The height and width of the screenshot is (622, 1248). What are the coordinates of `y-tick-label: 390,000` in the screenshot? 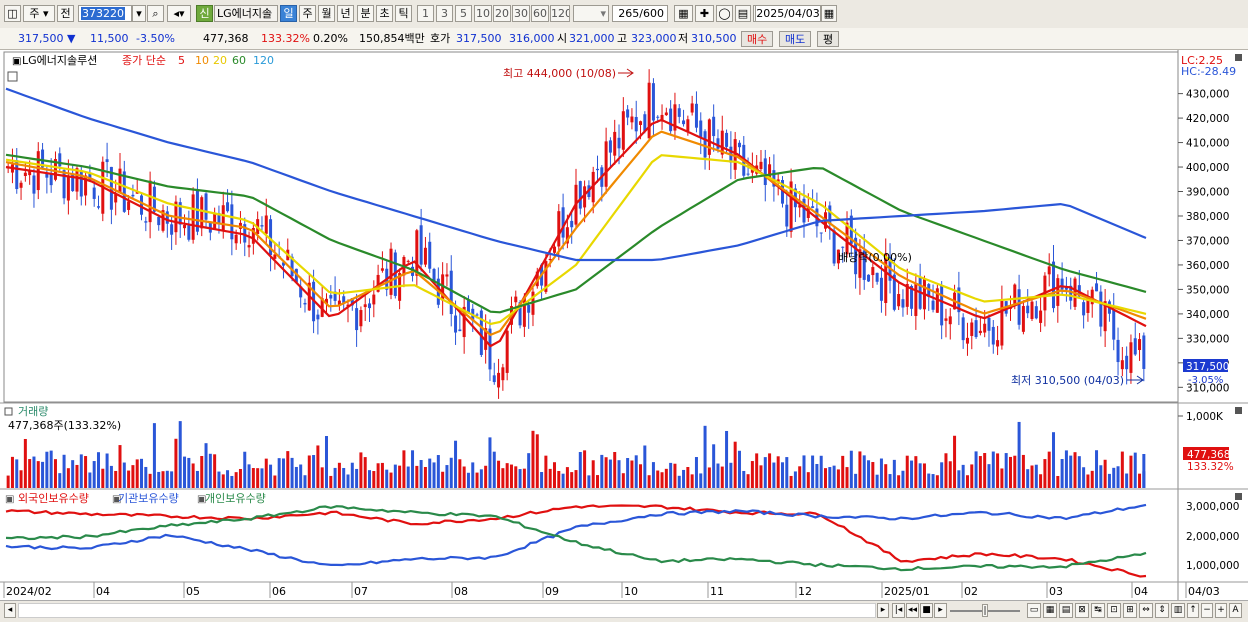 It's located at (1207, 193).